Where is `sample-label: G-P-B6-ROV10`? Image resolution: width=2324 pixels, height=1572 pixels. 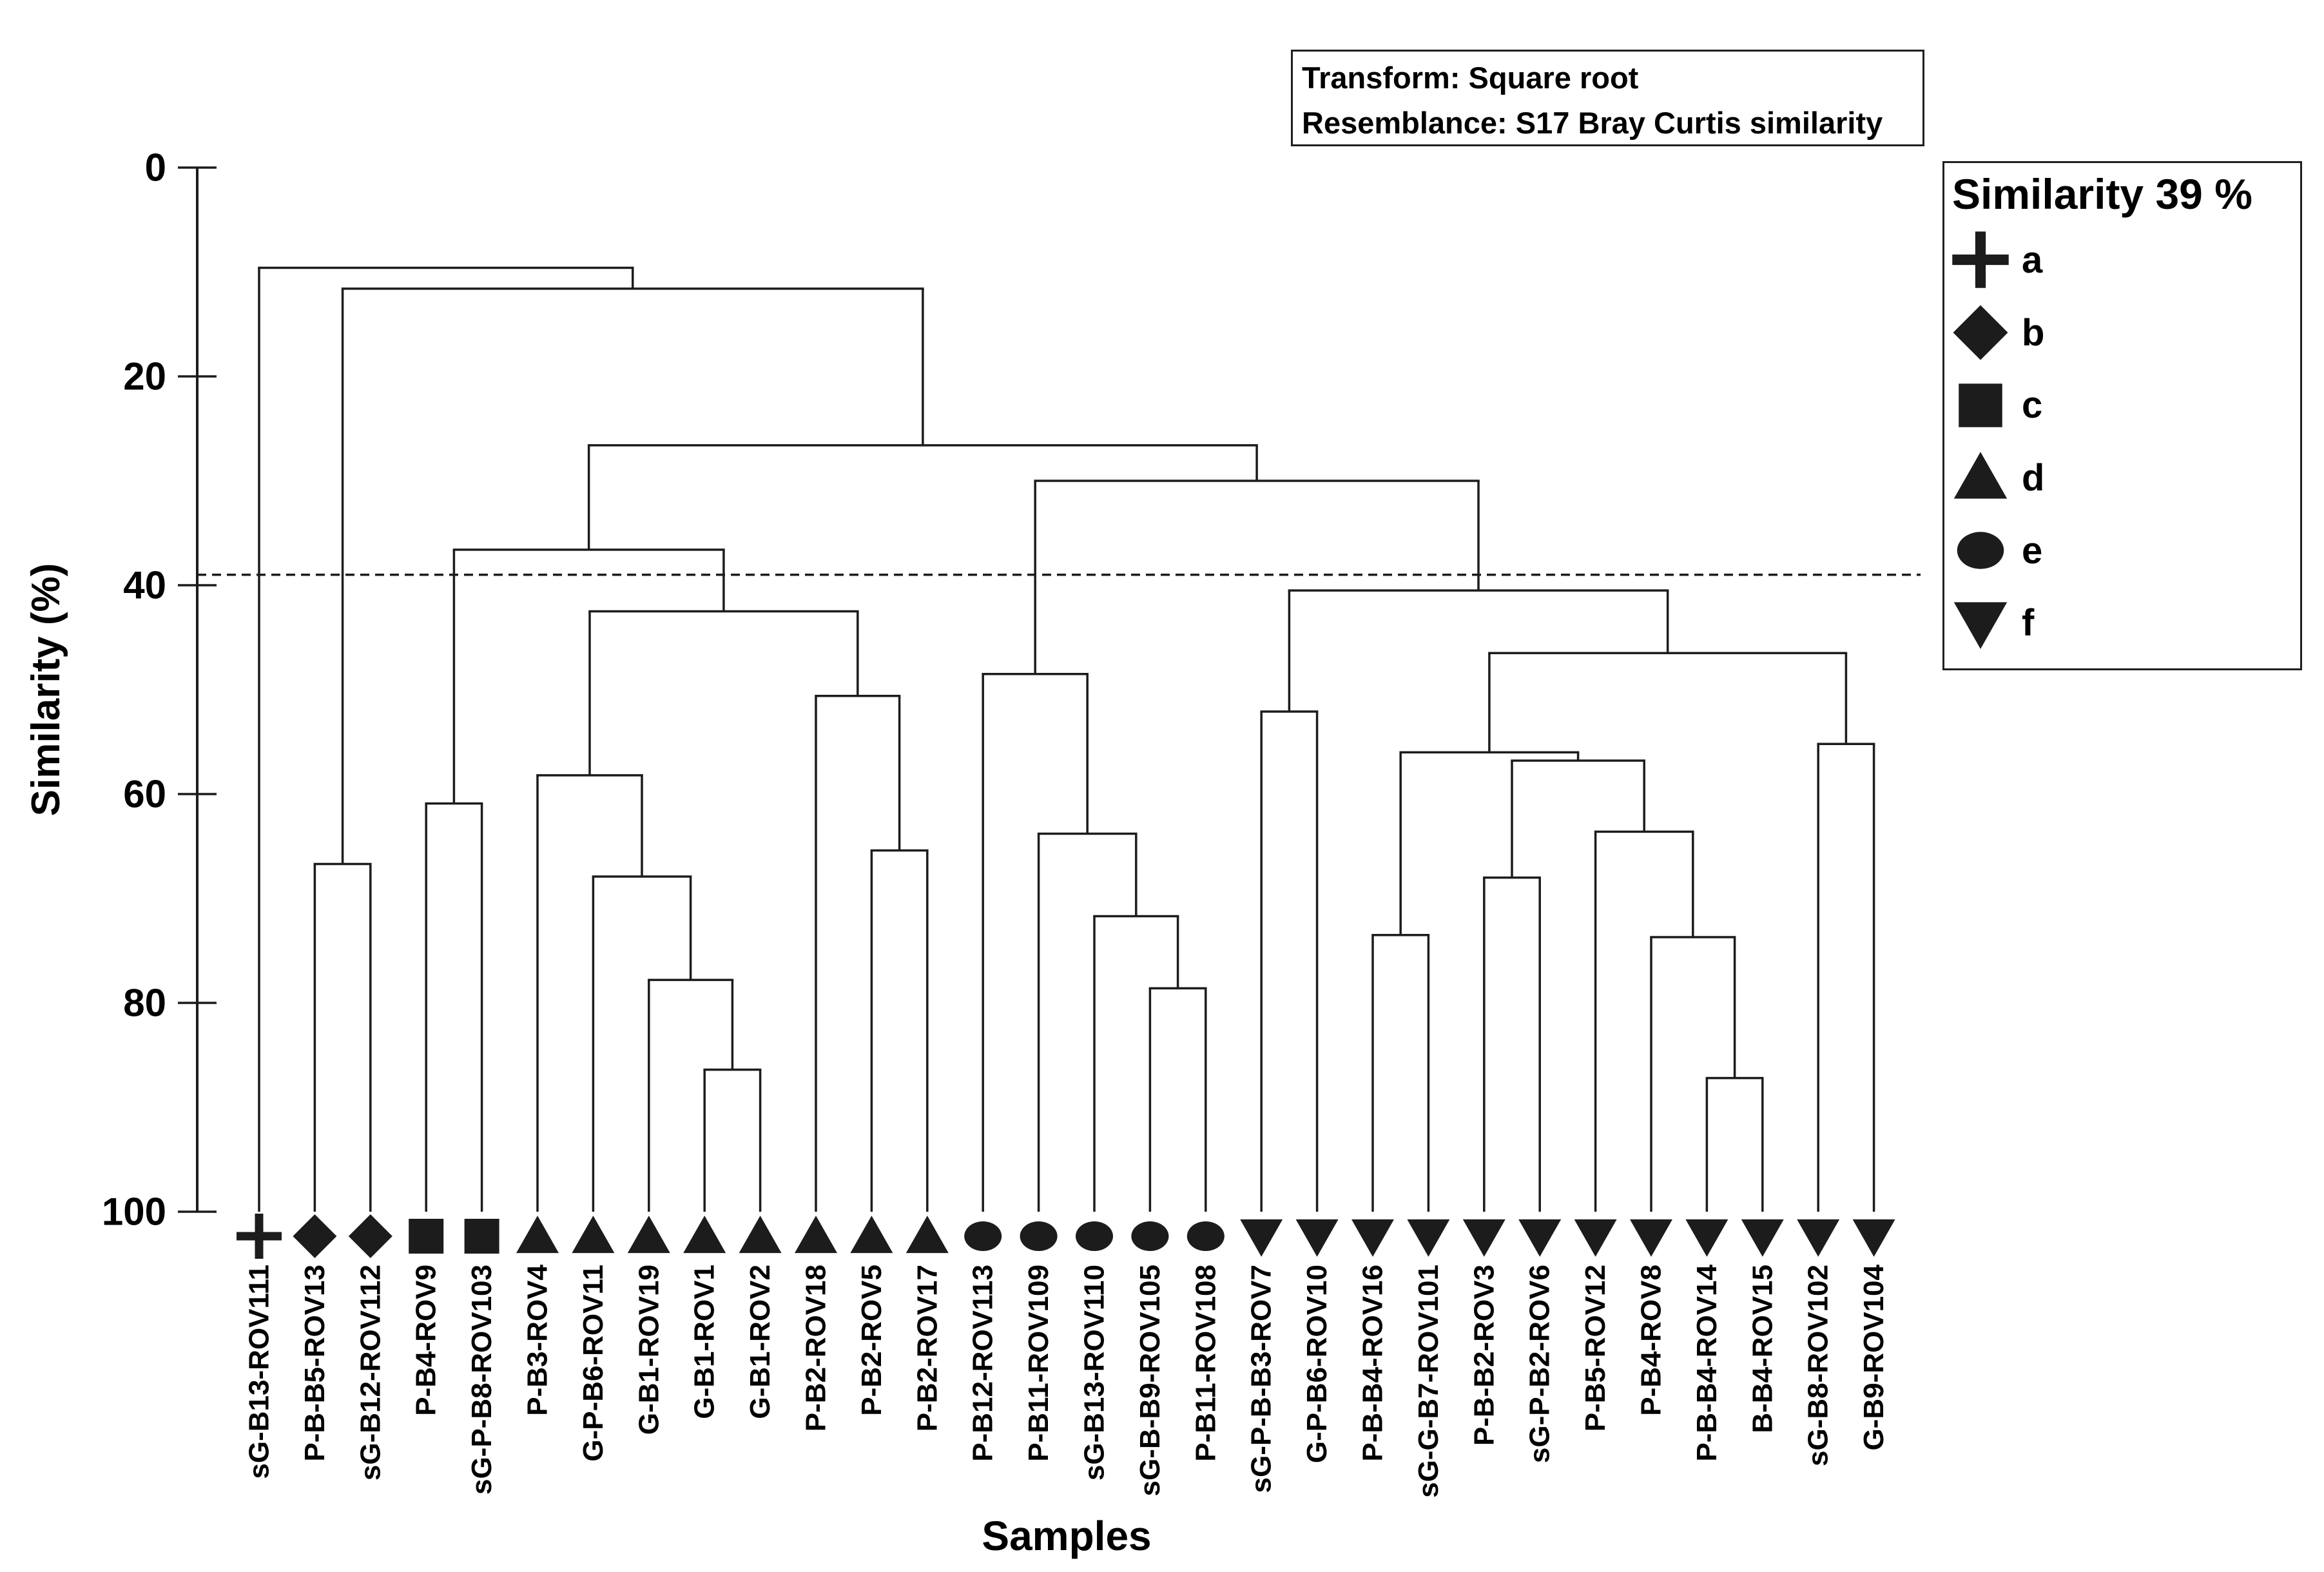
sample-label: G-P-B6-ROV10 is located at coordinates (1317, 1364).